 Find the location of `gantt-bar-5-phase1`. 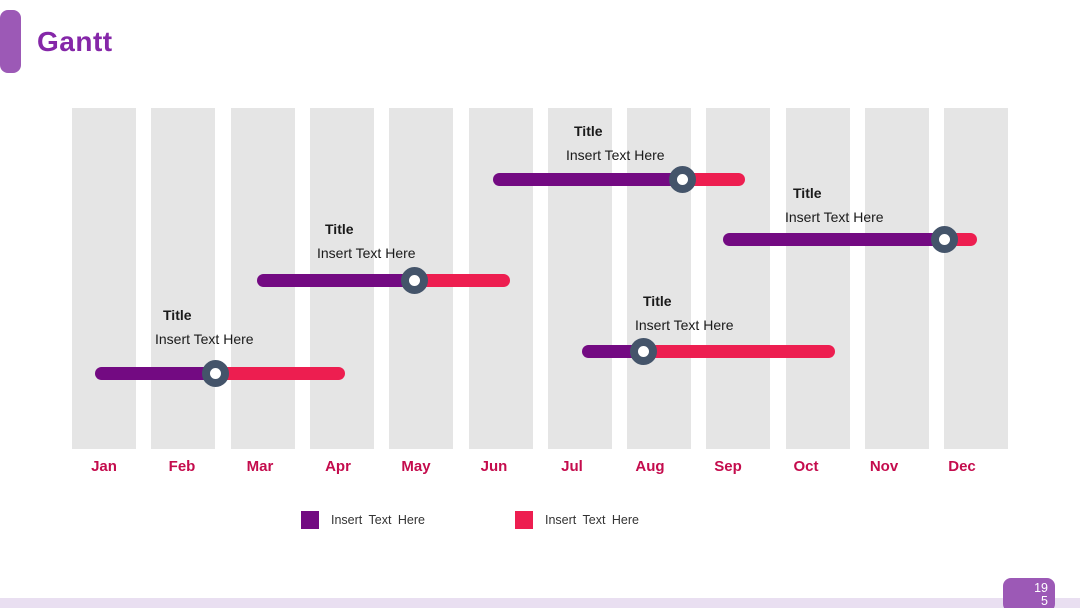

gantt-bar-5-phase1 is located at coordinates (836, 239).